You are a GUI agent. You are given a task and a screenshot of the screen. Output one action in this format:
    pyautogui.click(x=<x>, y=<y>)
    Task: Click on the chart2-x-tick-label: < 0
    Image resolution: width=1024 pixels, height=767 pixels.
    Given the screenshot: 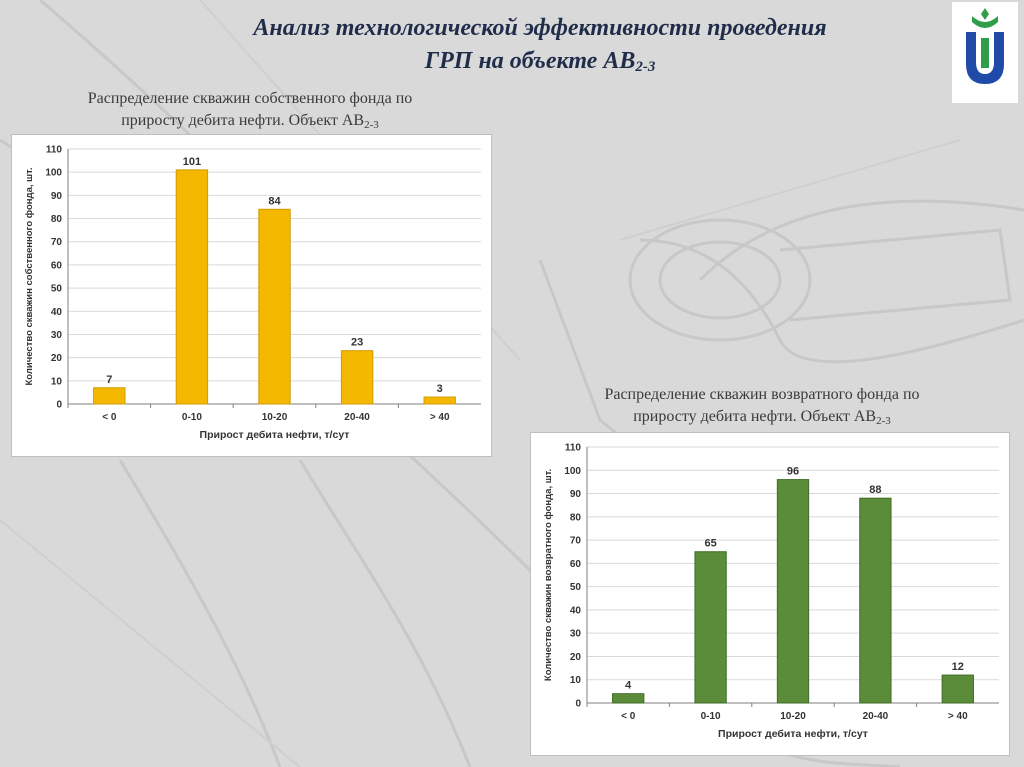 What is the action you would take?
    pyautogui.click(x=628, y=716)
    